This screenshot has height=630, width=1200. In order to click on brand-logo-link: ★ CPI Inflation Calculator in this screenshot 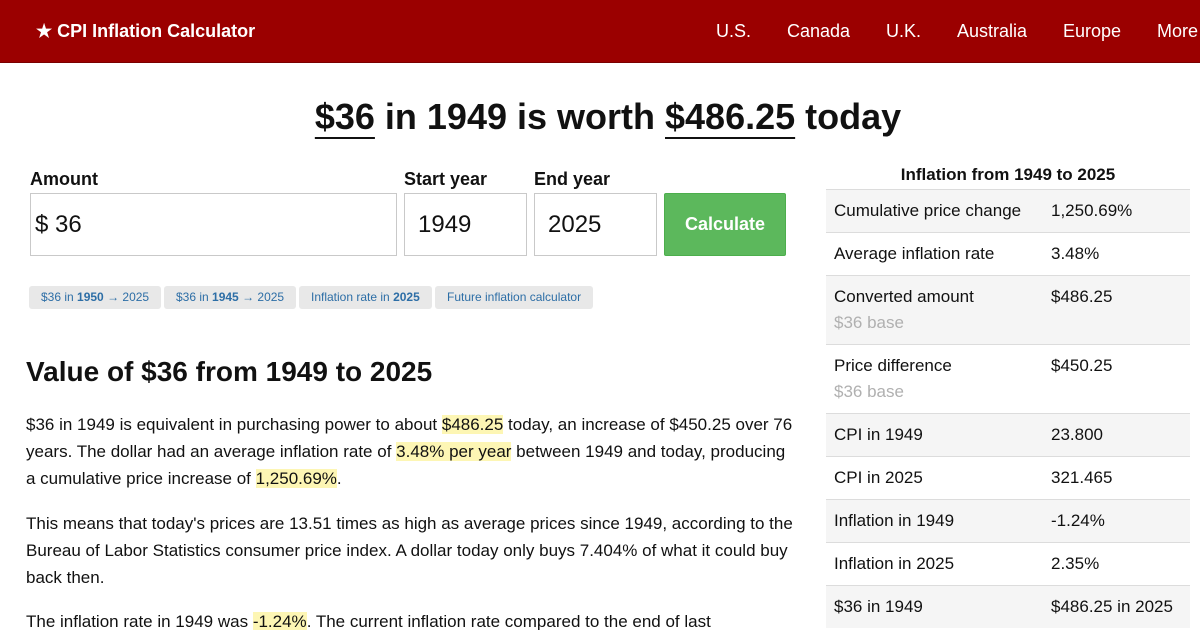, I will do `click(146, 31)`.